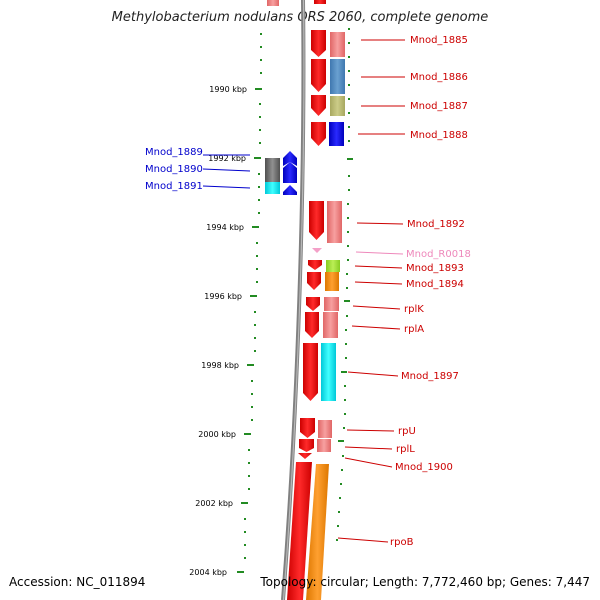  I want to click on strand-left-genes, so click(281, 173).